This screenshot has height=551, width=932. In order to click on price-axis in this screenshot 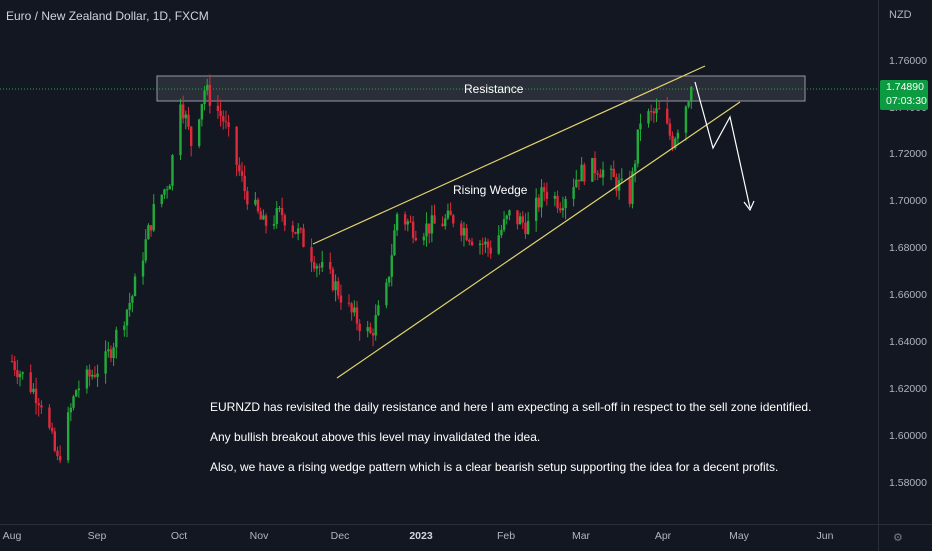, I will do `click(905, 262)`.